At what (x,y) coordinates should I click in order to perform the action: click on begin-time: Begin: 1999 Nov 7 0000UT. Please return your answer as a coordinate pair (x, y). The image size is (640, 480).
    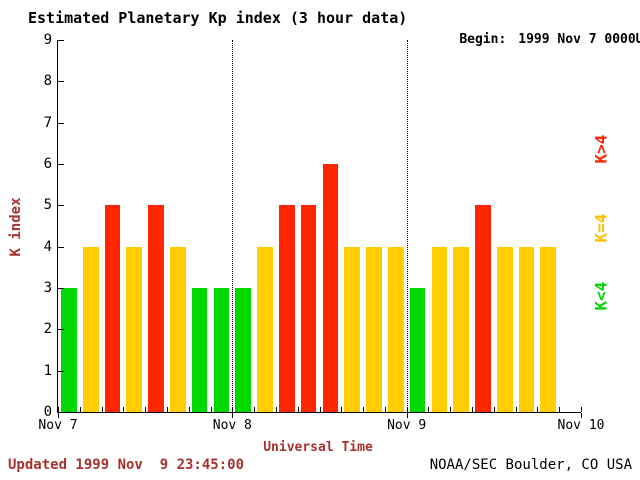
    Looking at the image, I should click on (534, 39).